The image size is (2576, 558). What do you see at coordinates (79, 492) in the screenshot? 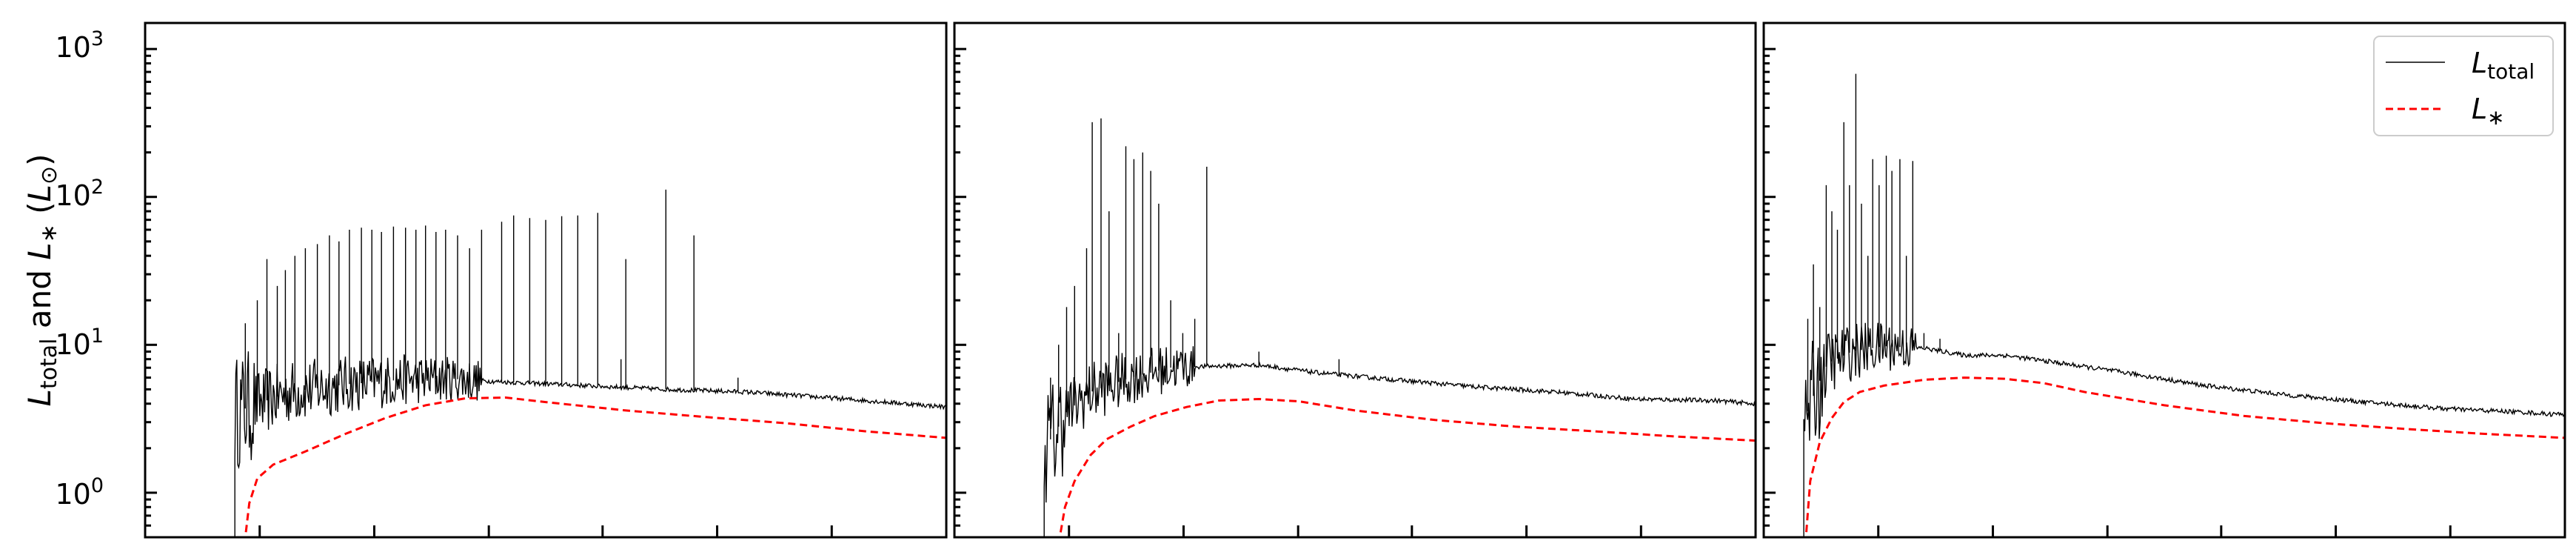
I see `y-tick-label: 100` at bounding box center [79, 492].